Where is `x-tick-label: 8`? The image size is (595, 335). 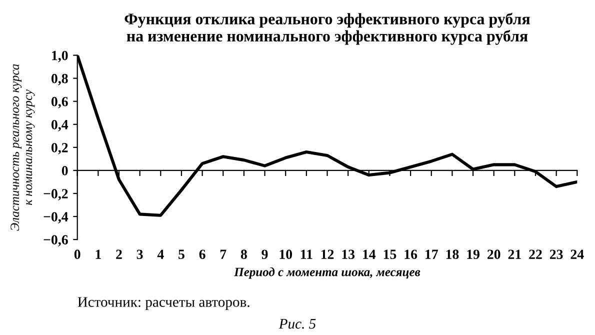
x-tick-label: 8 is located at coordinates (243, 255).